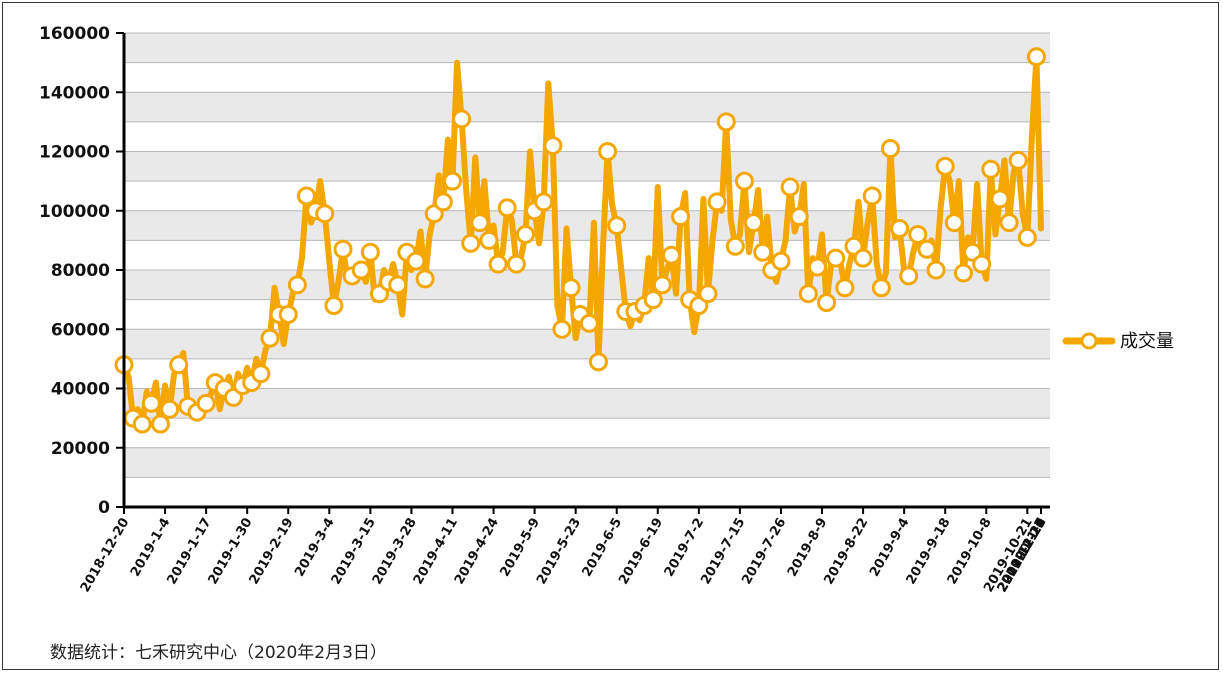  What do you see at coordinates (272, 552) in the screenshot?
I see `x-tick-label: 2019-2-19` at bounding box center [272, 552].